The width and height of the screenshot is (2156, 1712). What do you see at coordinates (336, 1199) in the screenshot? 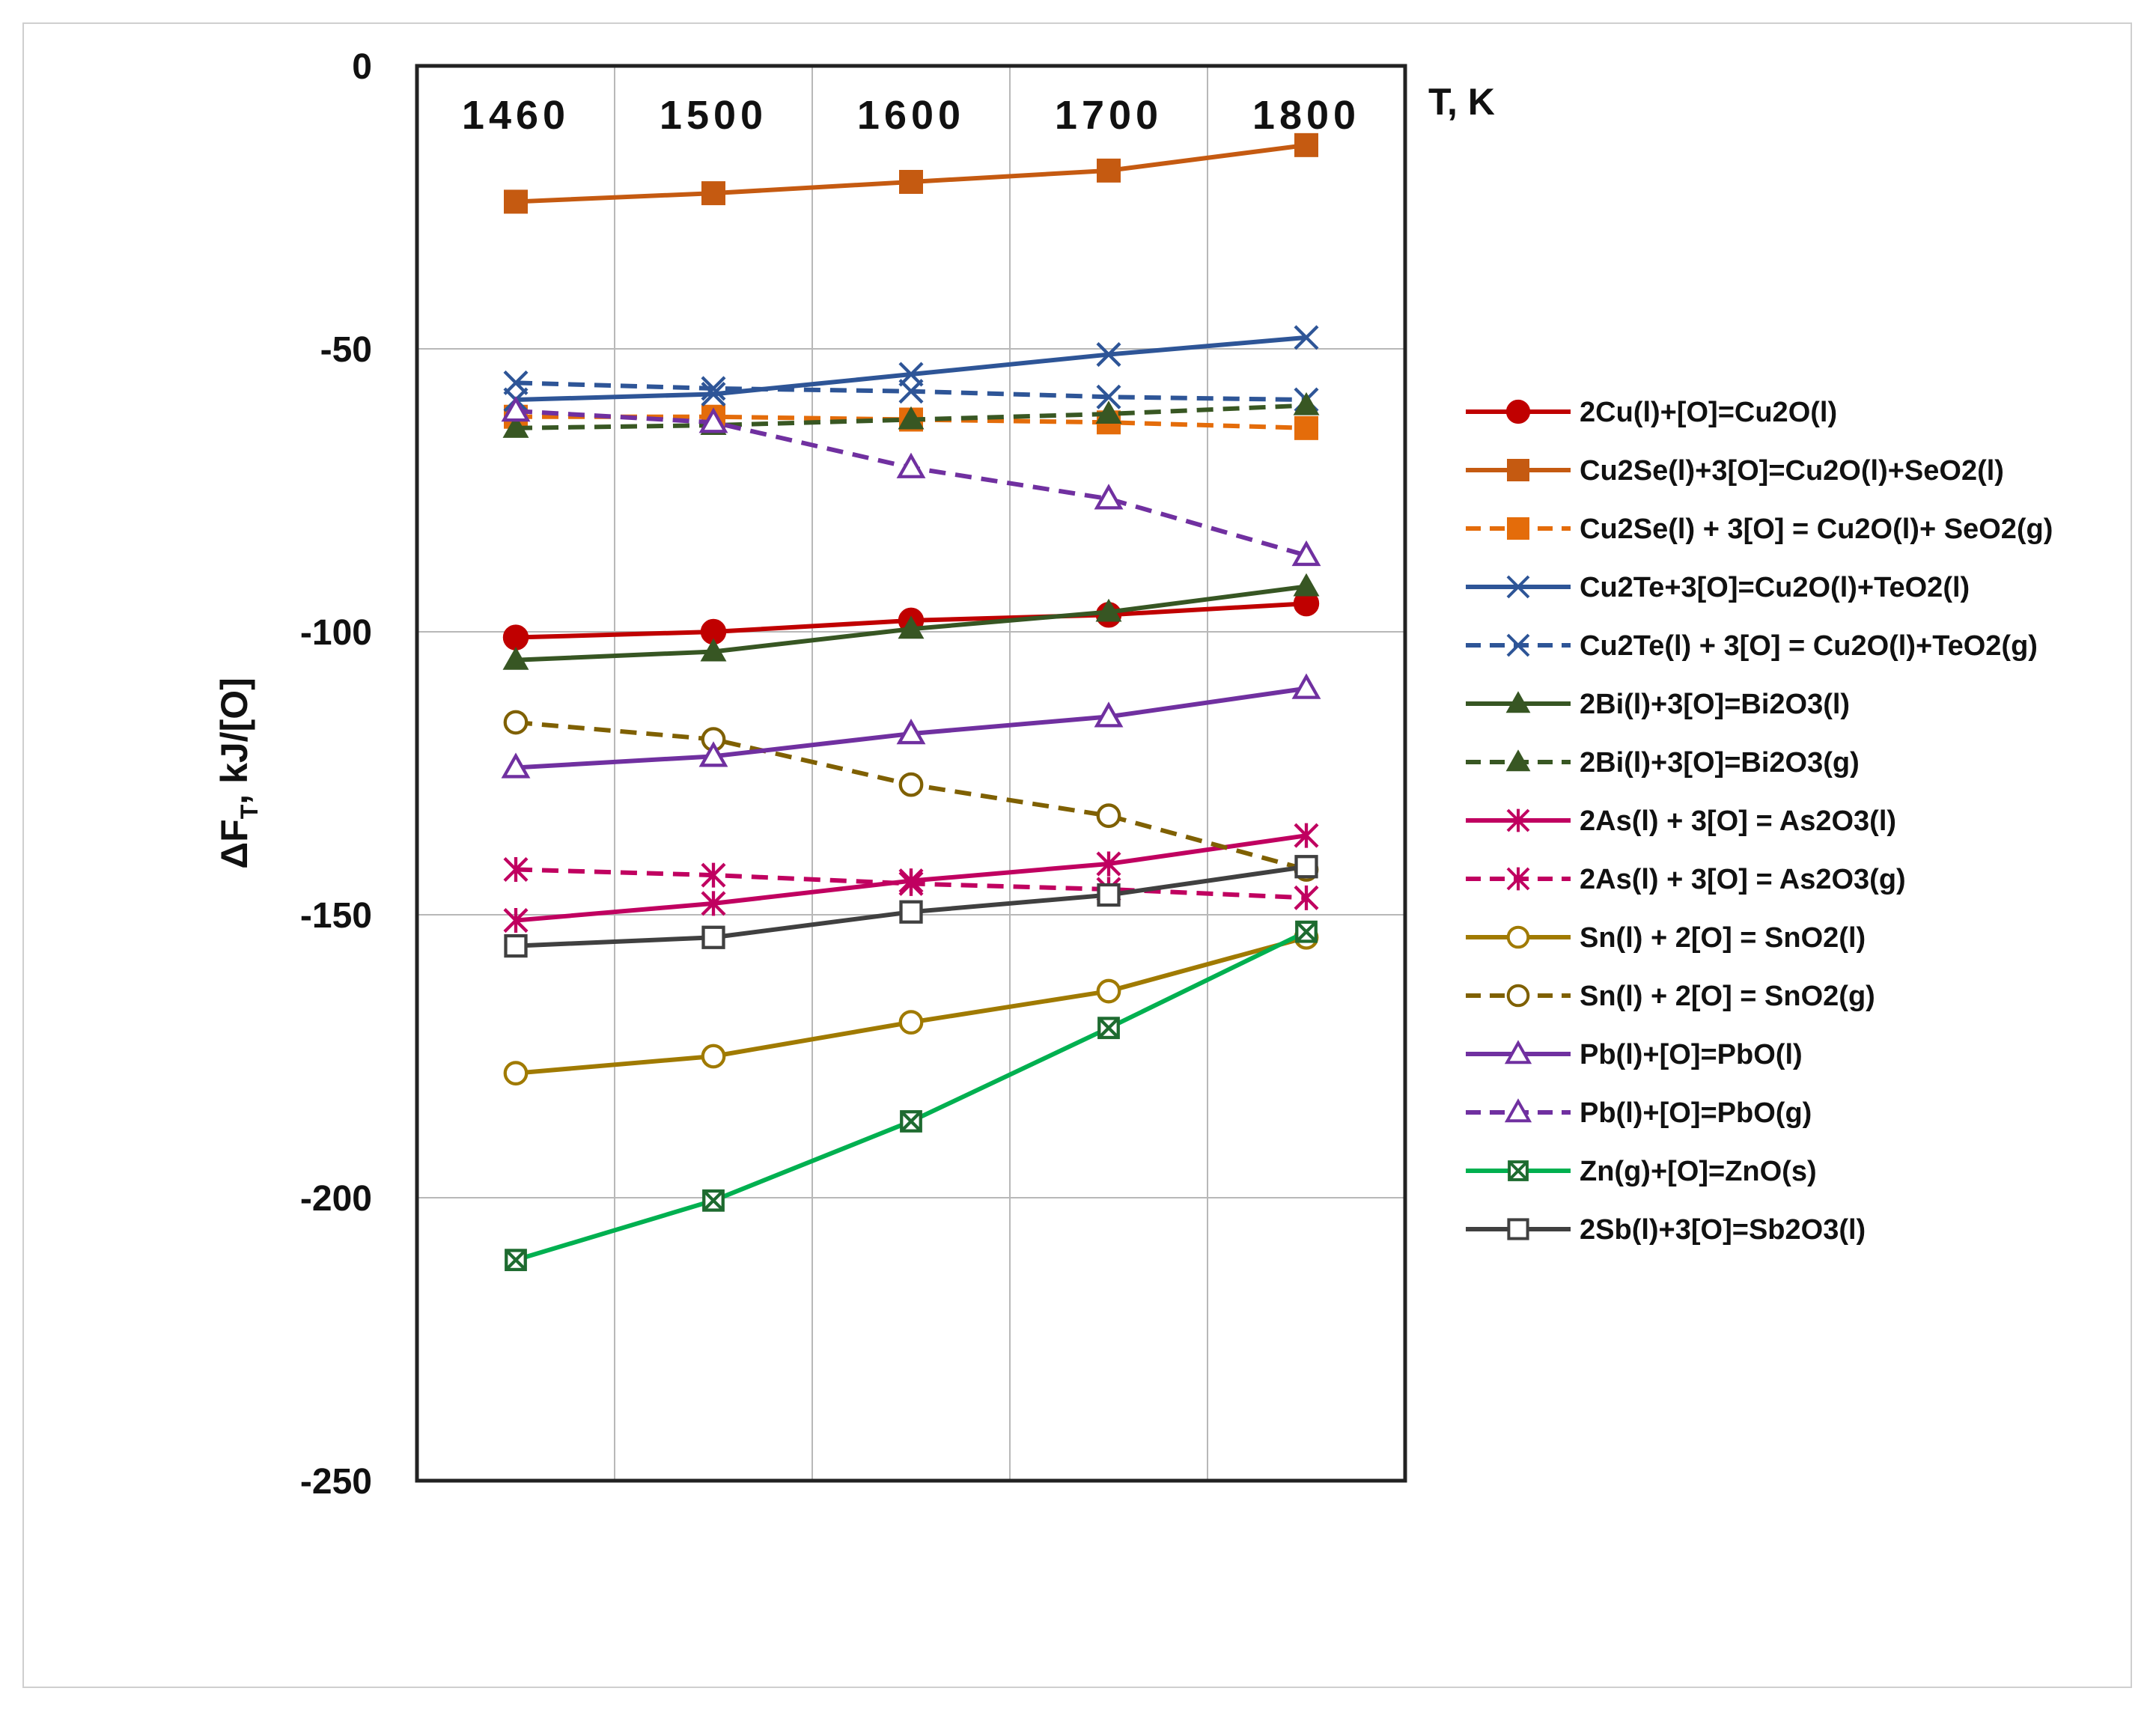
I see `y-tick-label: -200` at bounding box center [336, 1199].